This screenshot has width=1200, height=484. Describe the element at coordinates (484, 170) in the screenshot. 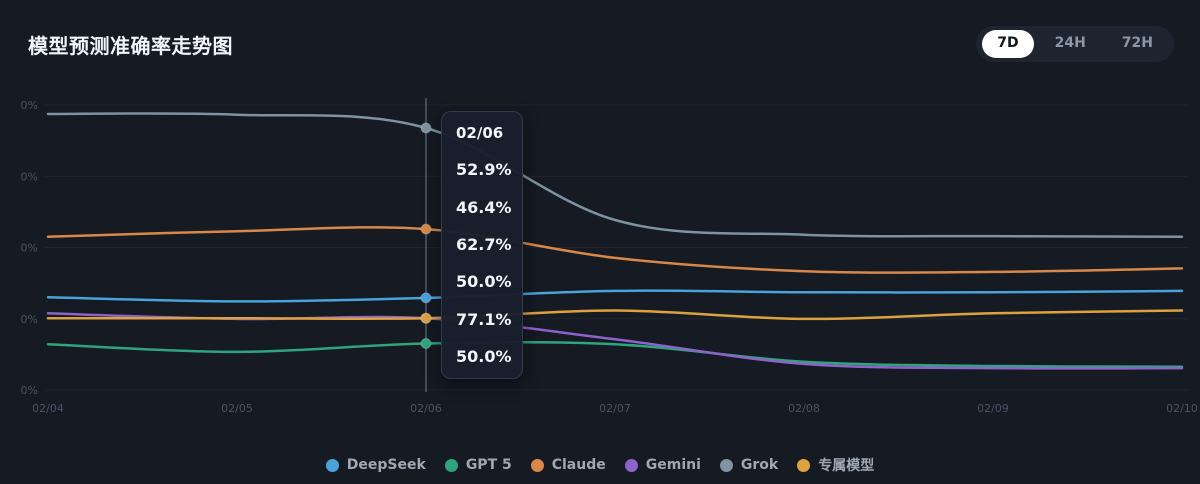

I see `tooltip-value: 52.9%` at that location.